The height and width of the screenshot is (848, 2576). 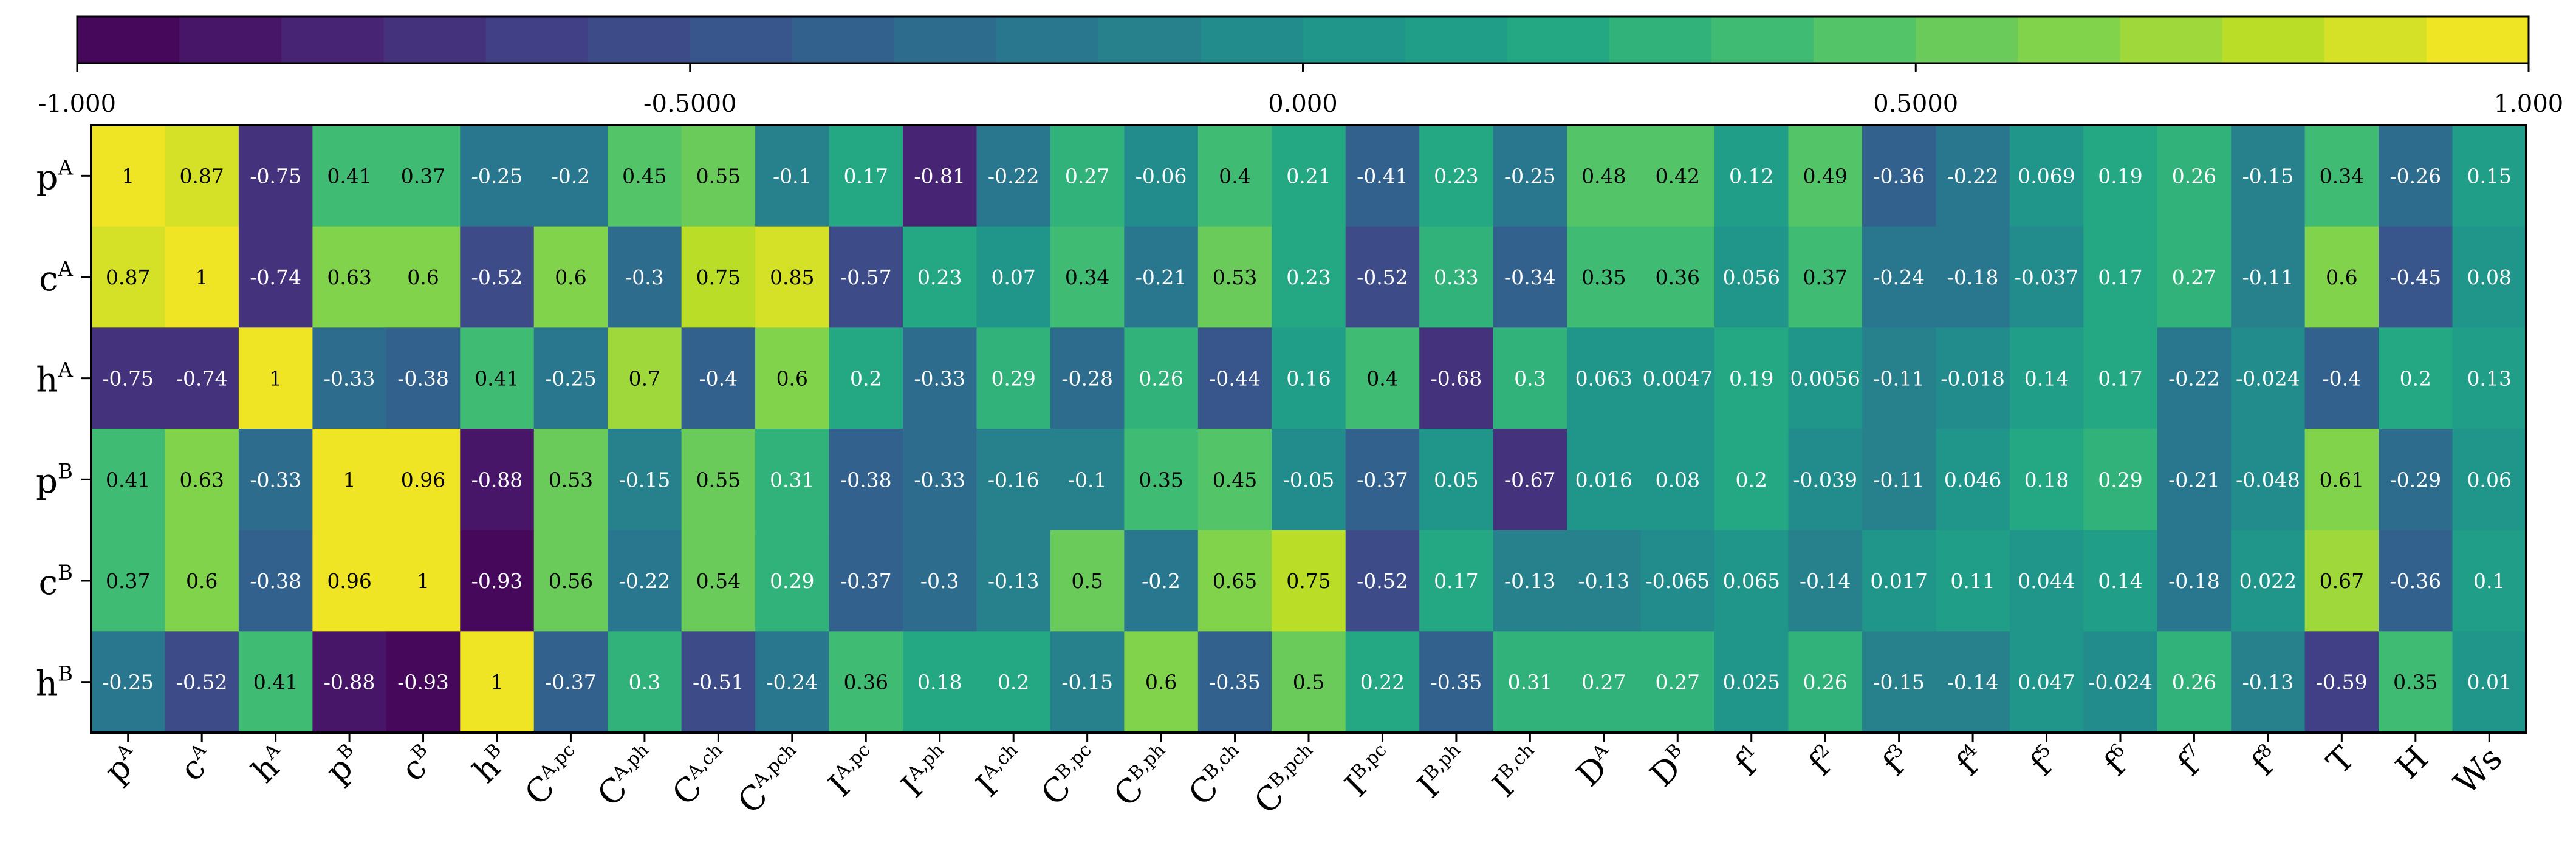 What do you see at coordinates (1457, 682) in the screenshot?
I see `cell-value-label: -0.35` at bounding box center [1457, 682].